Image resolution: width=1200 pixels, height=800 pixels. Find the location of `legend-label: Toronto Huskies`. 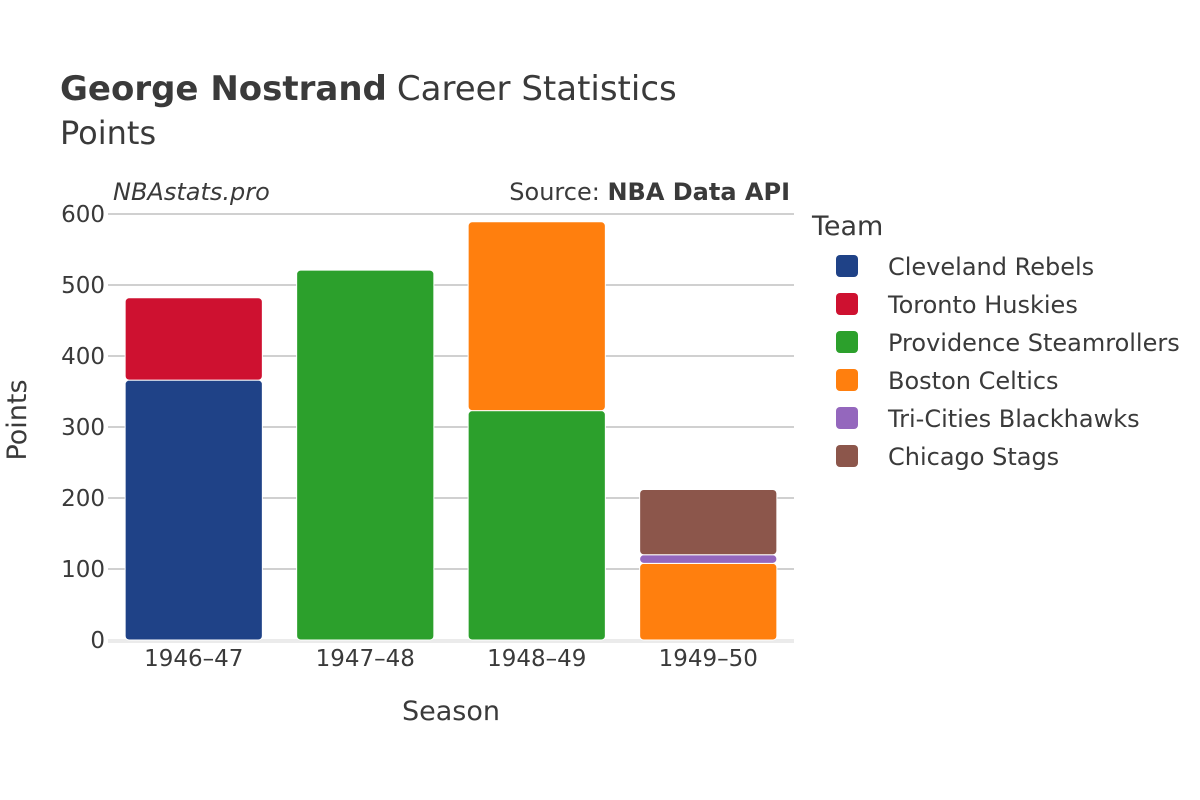

legend-label: Toronto Huskies is located at coordinates (982, 305).